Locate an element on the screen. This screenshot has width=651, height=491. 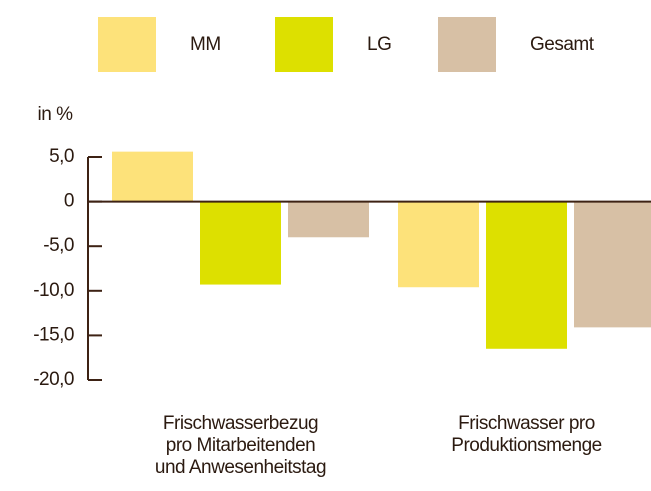
y-tick-label: 5,0 is located at coordinates (61, 156).